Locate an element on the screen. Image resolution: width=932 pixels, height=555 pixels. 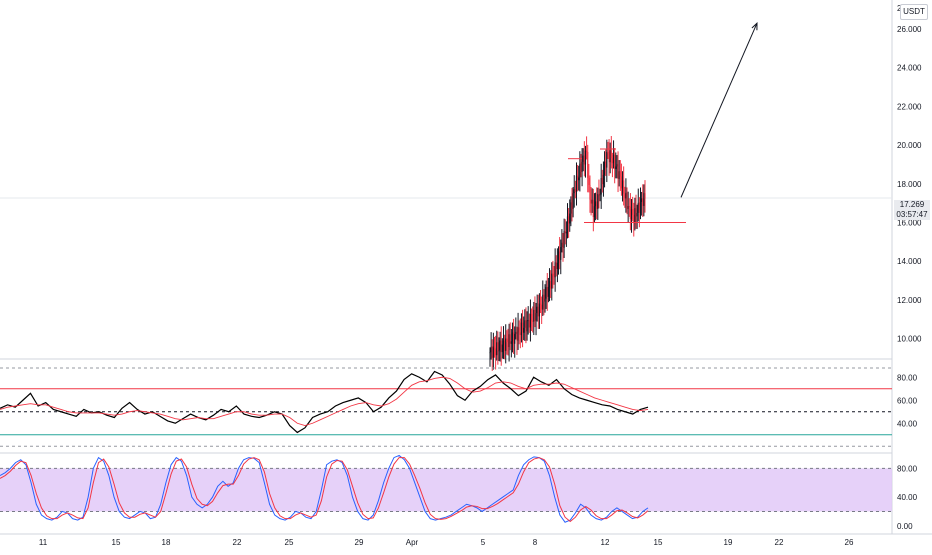
price-tick-label: 22.000 is located at coordinates (909, 106).